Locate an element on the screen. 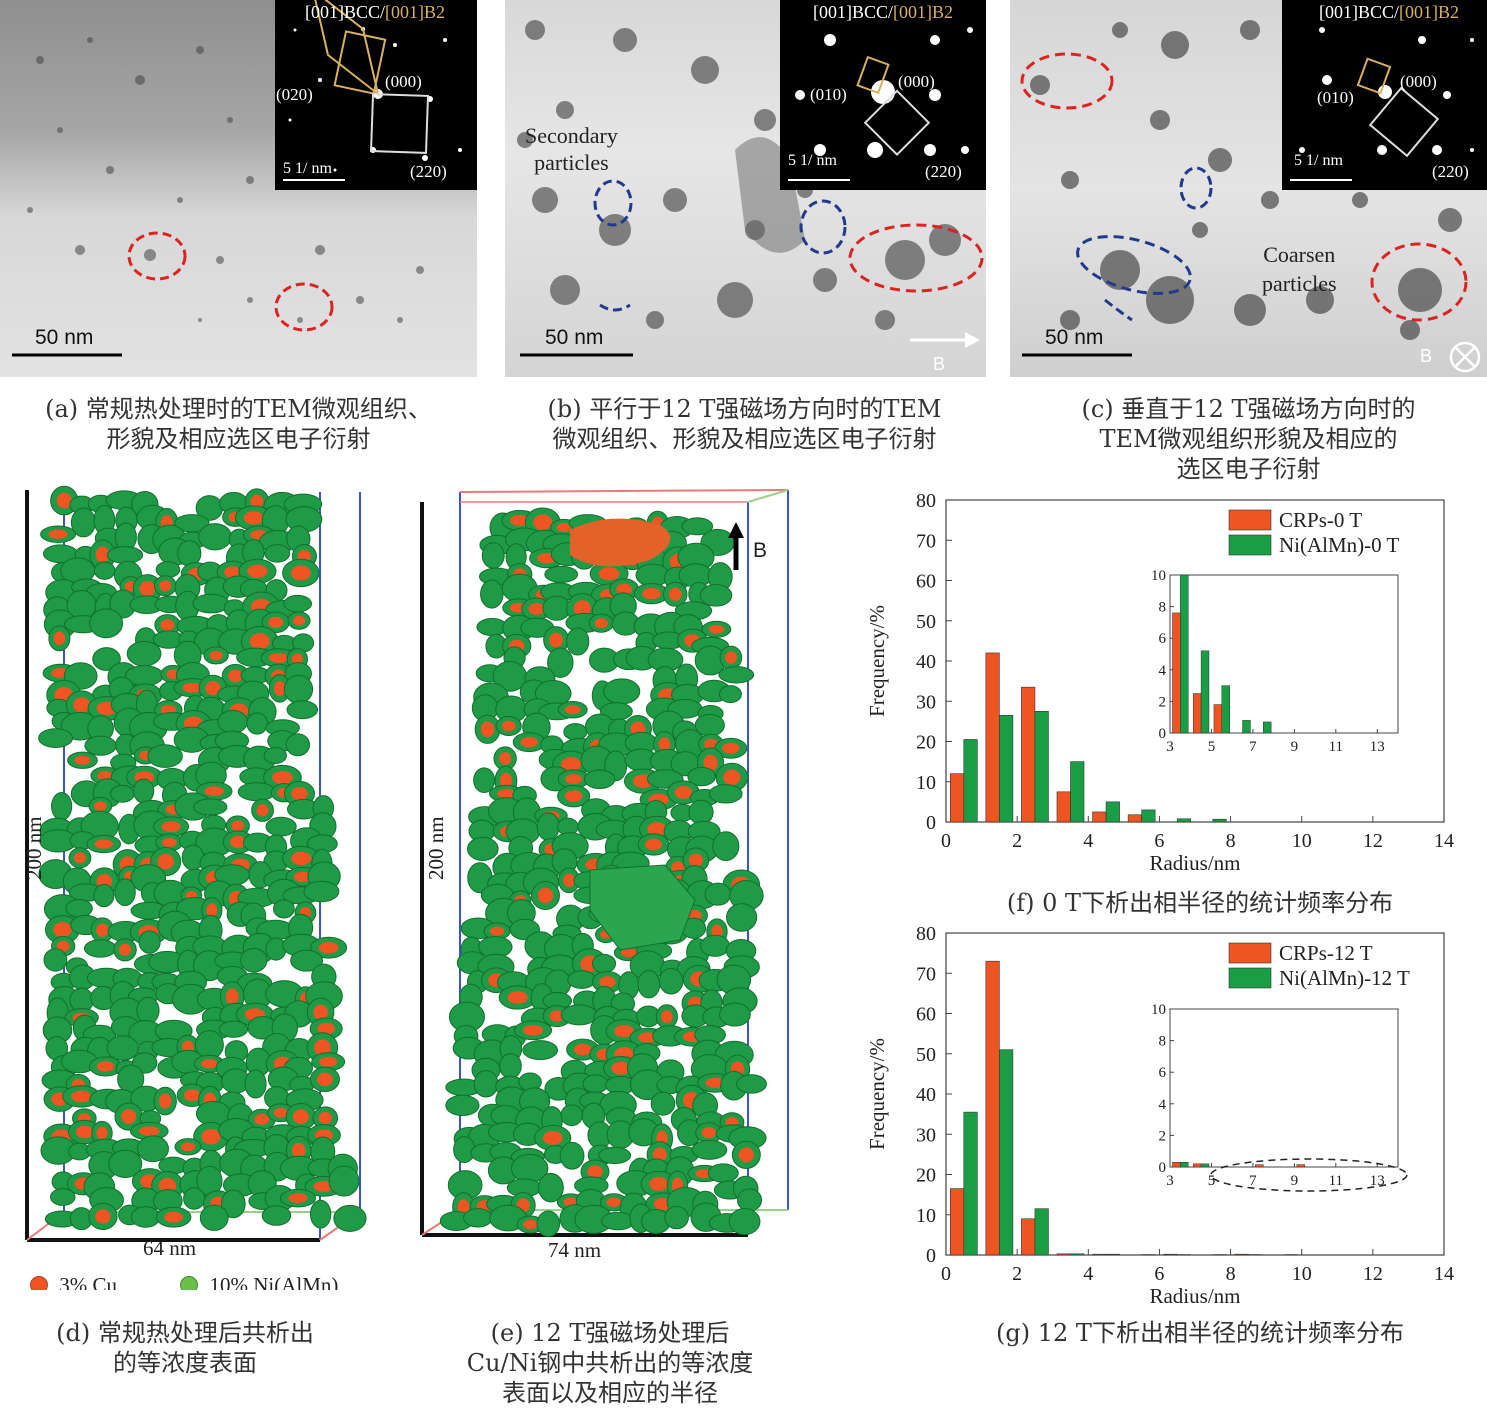 The image size is (1487, 1408). scale-label-b: 50 nm is located at coordinates (574, 338).